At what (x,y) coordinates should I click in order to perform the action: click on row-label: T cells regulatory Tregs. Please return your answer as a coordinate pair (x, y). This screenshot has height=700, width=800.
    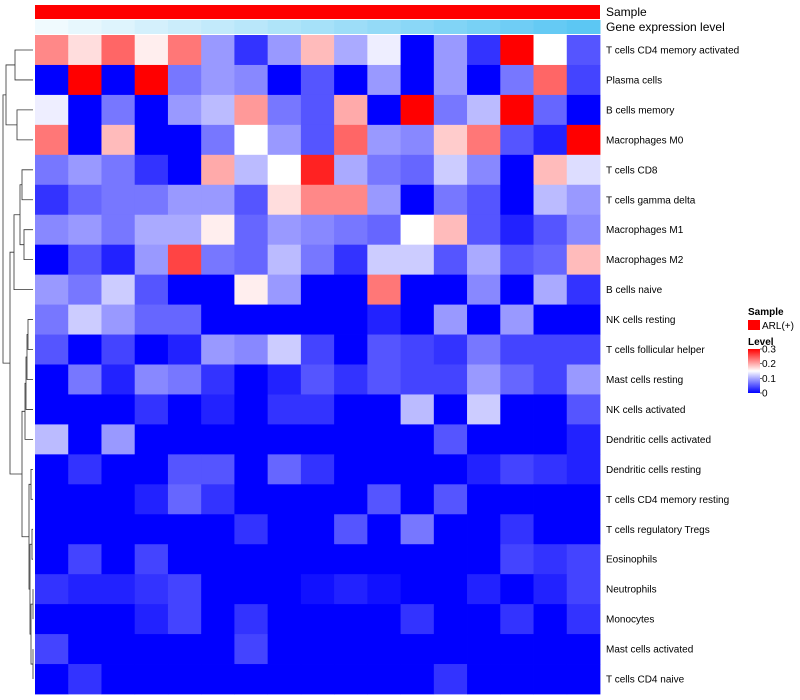
    Looking at the image, I should click on (658, 530).